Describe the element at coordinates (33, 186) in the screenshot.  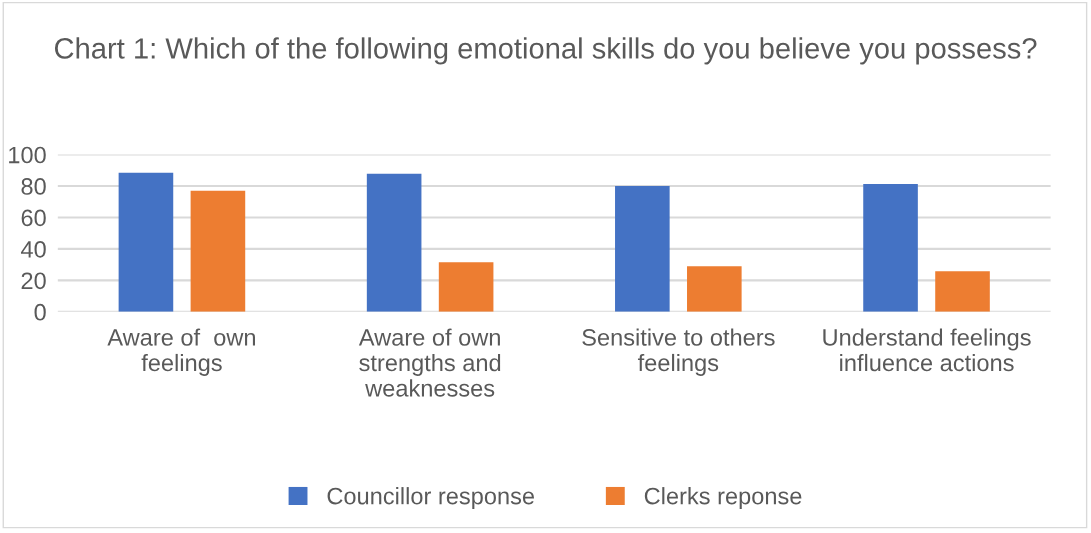
I see `y-tick-label: 80` at that location.